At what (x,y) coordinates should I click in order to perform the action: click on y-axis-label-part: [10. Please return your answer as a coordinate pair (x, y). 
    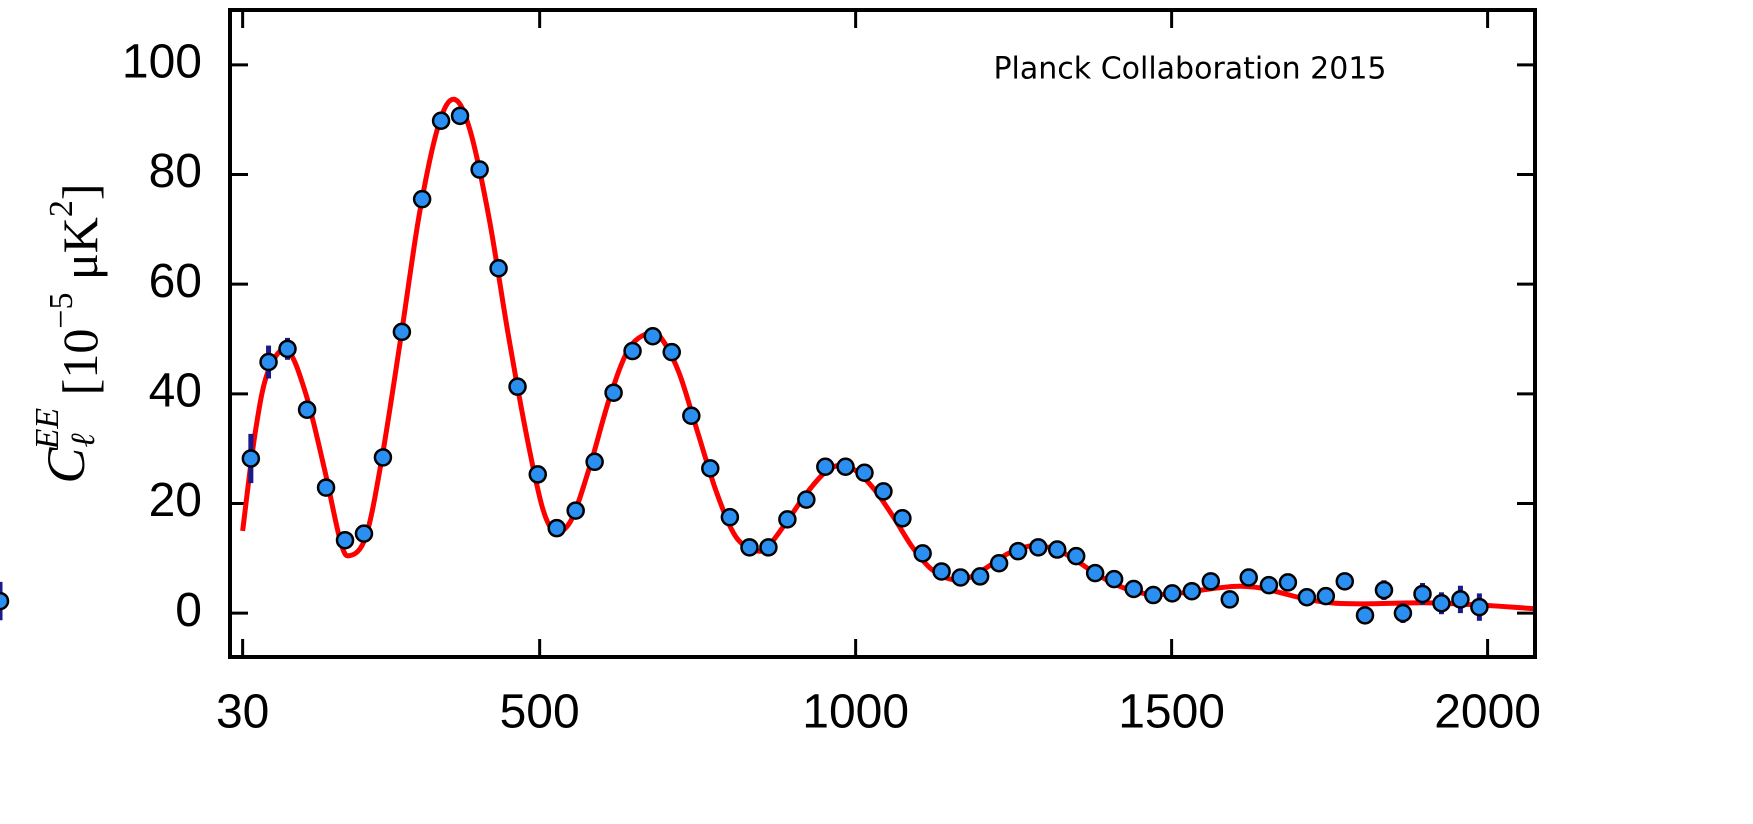
    Looking at the image, I should click on (80, 368).